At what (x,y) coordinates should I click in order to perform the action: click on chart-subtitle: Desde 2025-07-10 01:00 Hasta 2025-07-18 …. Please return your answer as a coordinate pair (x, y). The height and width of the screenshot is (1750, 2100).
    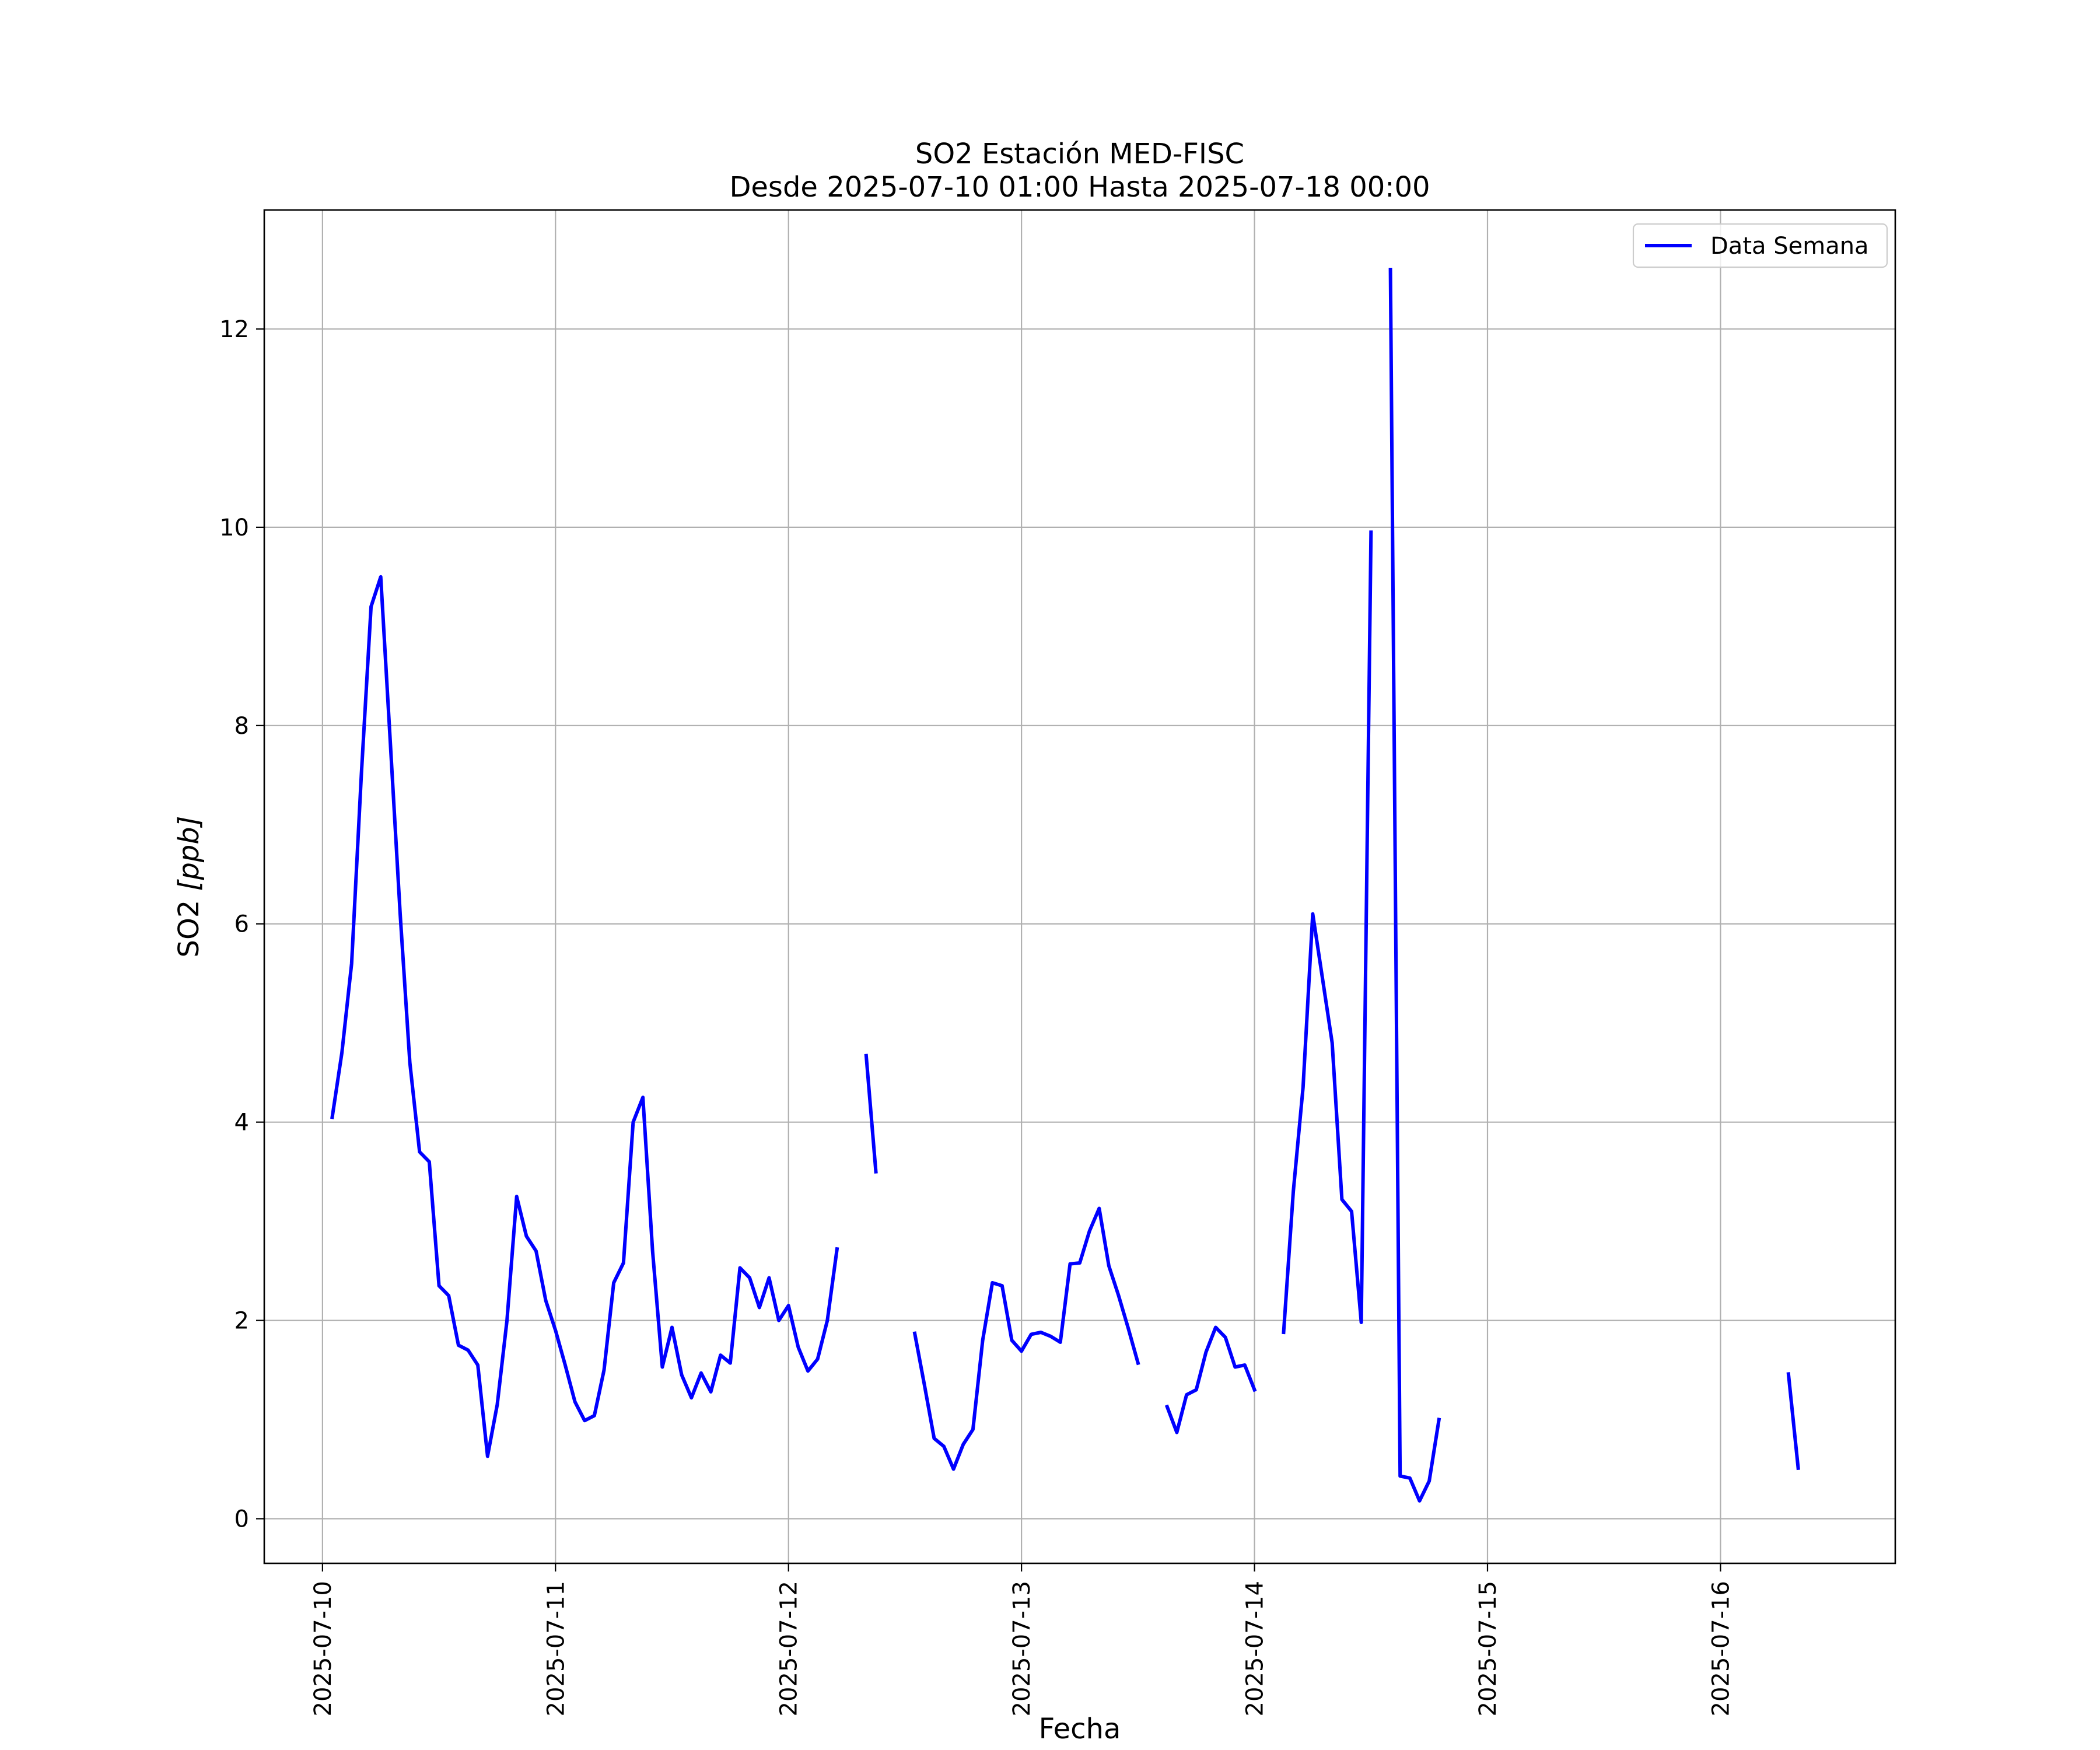
    Looking at the image, I should click on (1079, 187).